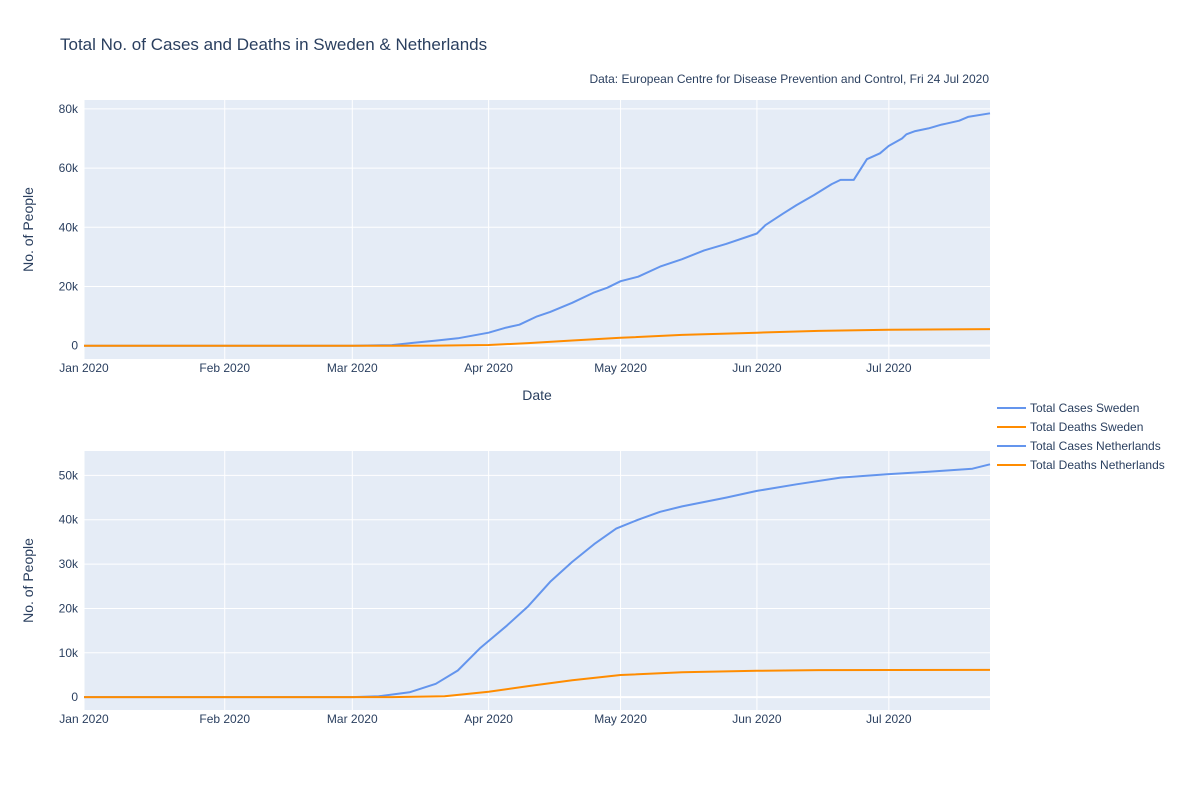  I want to click on legend-item: Total Deaths Sweden, so click(1070, 427).